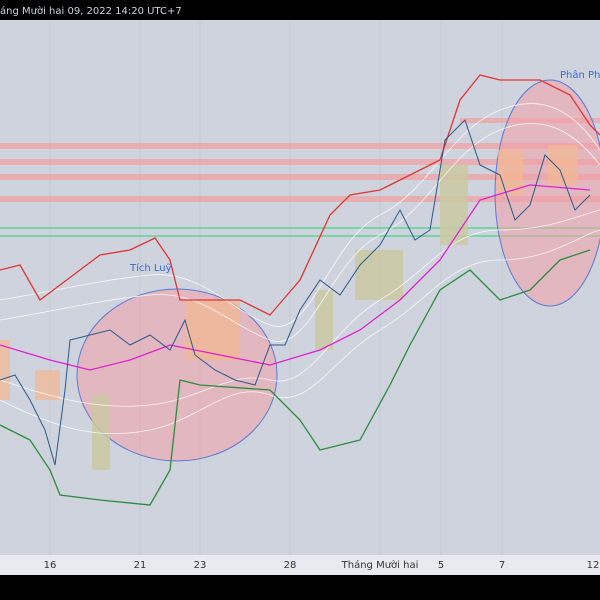  What do you see at coordinates (441, 565) in the screenshot?
I see `time-tick-label: 5` at bounding box center [441, 565].